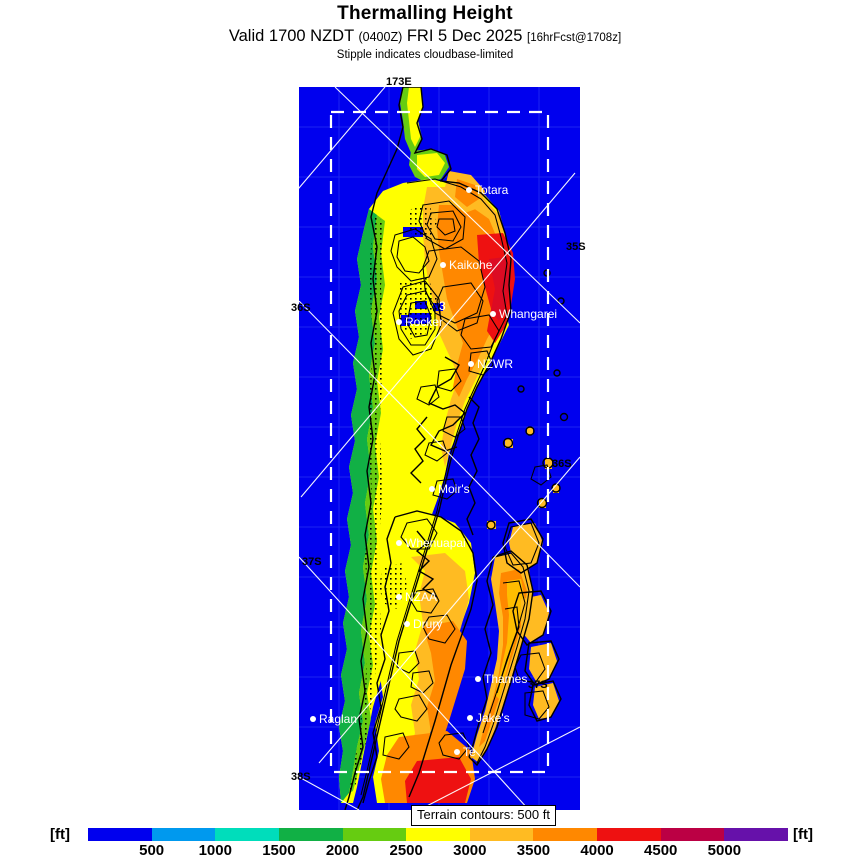 The image size is (850, 860). What do you see at coordinates (538, 685) in the screenshot?
I see `graticule-label-37s-5: 37S` at bounding box center [538, 685].